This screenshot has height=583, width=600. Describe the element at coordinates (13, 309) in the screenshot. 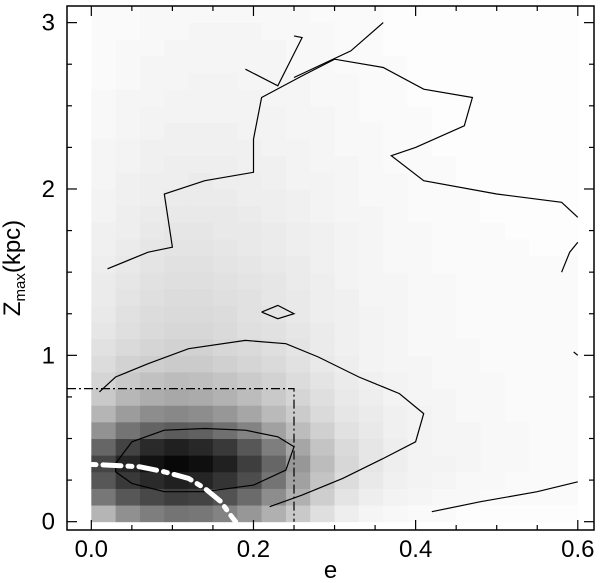

I see `y-axis-label-main: Z` at that location.